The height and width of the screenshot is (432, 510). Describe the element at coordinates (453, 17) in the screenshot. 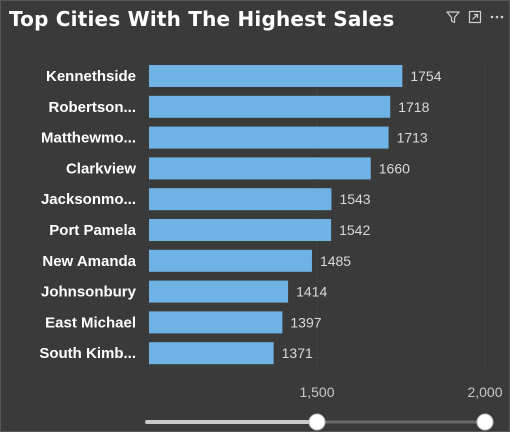

I see `filter-icon` at that location.